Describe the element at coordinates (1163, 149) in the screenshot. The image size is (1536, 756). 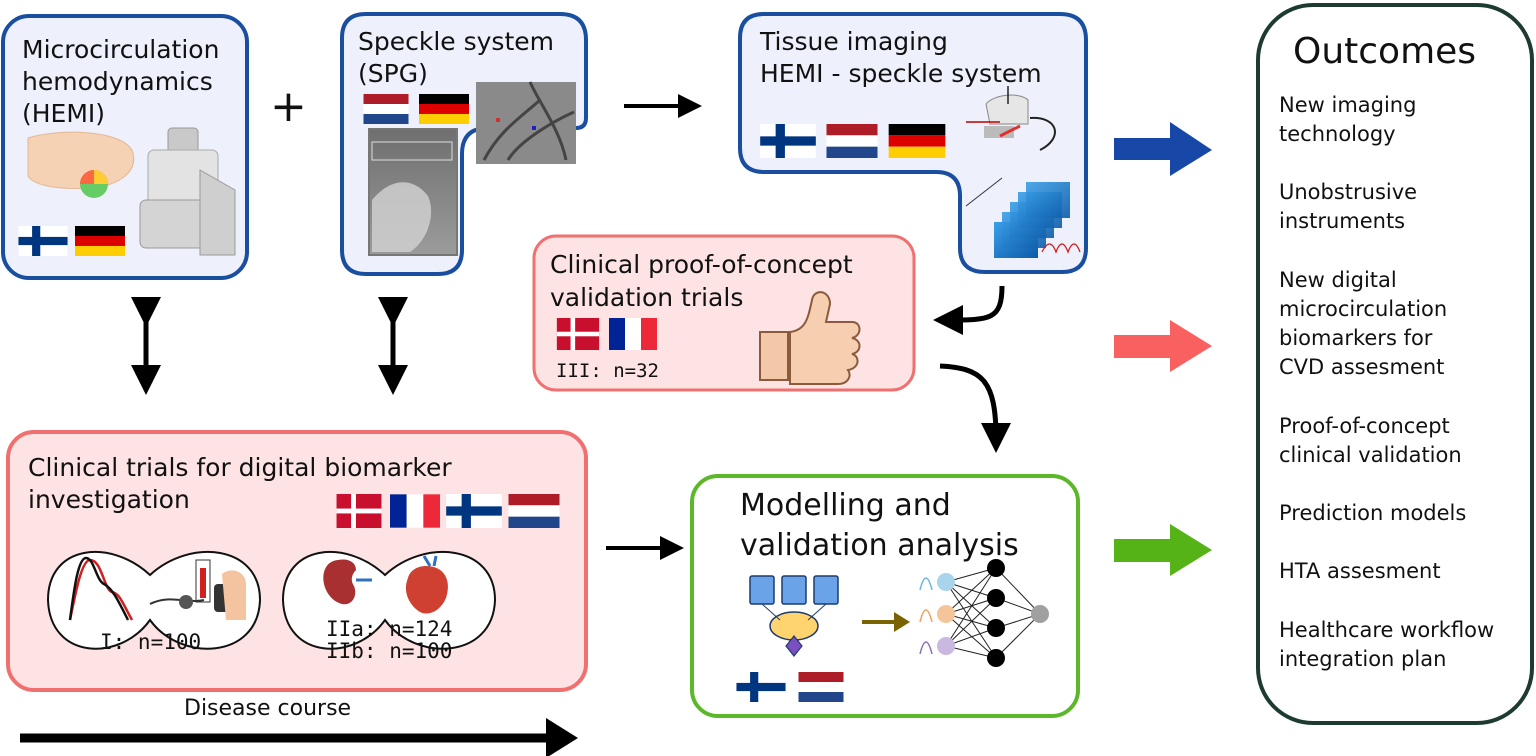
I see `blue-outcome-arrow` at that location.